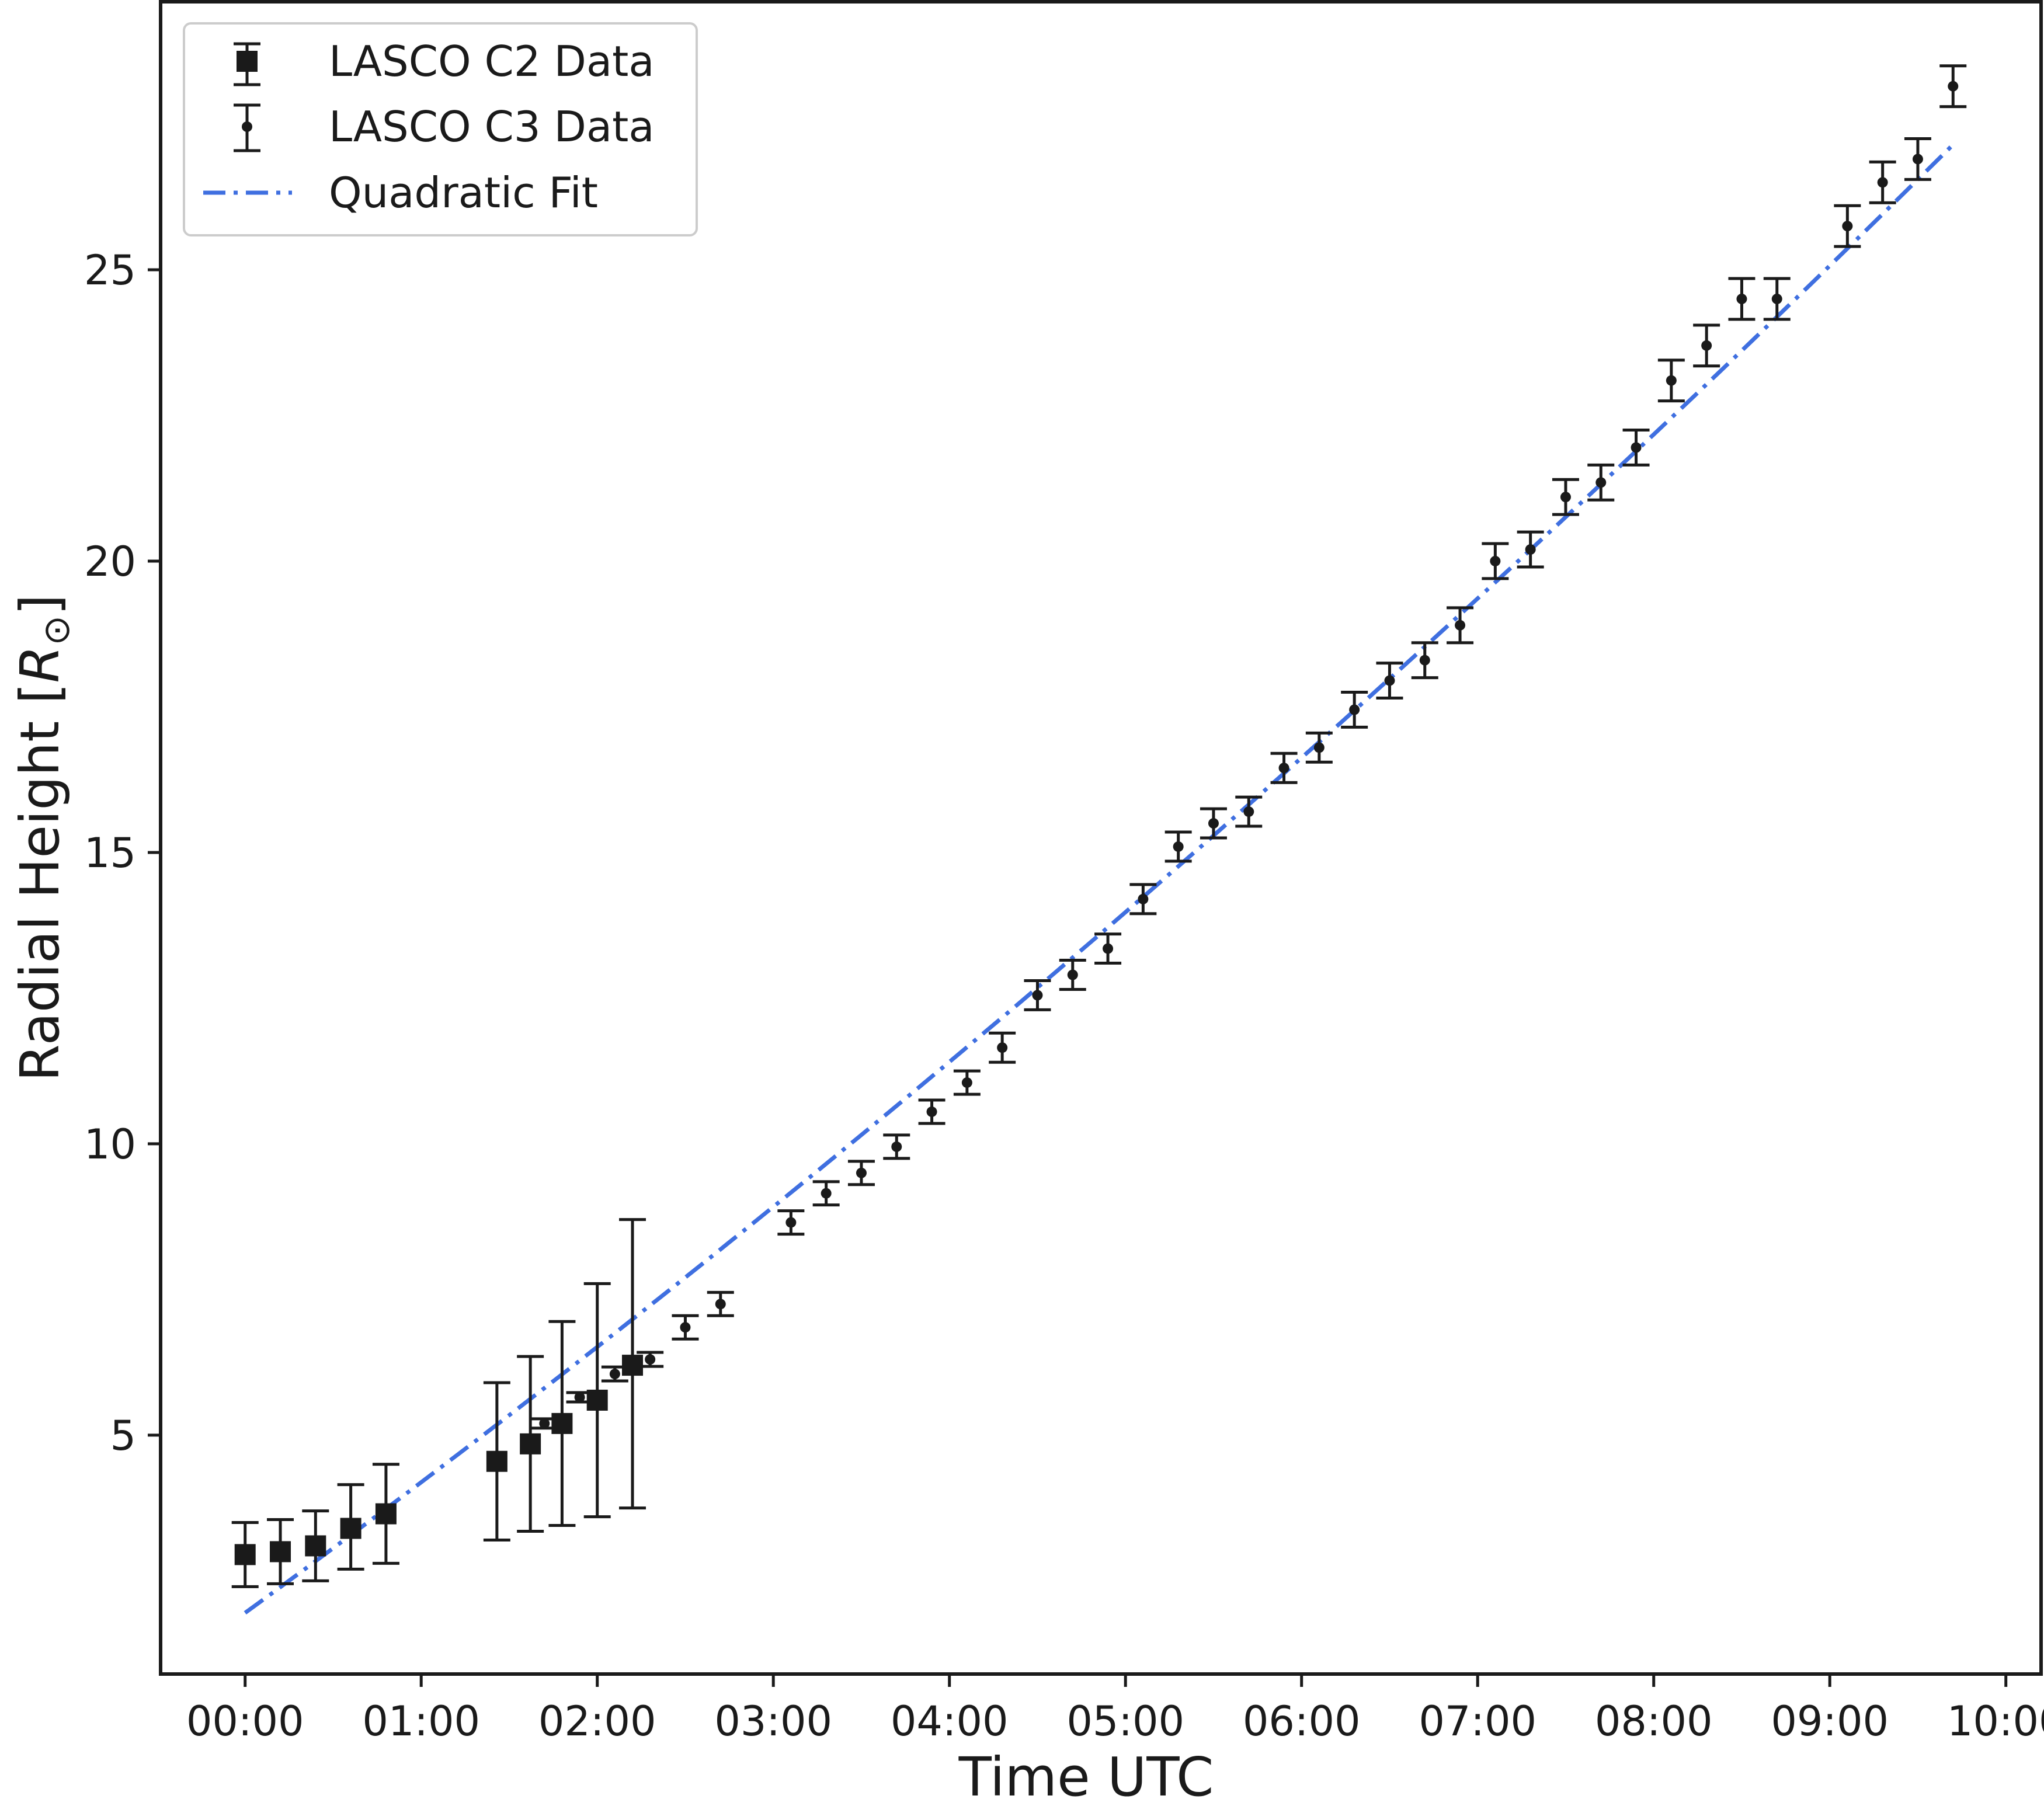  I want to click on x-tick-label: 05:00, so click(1125, 1721).